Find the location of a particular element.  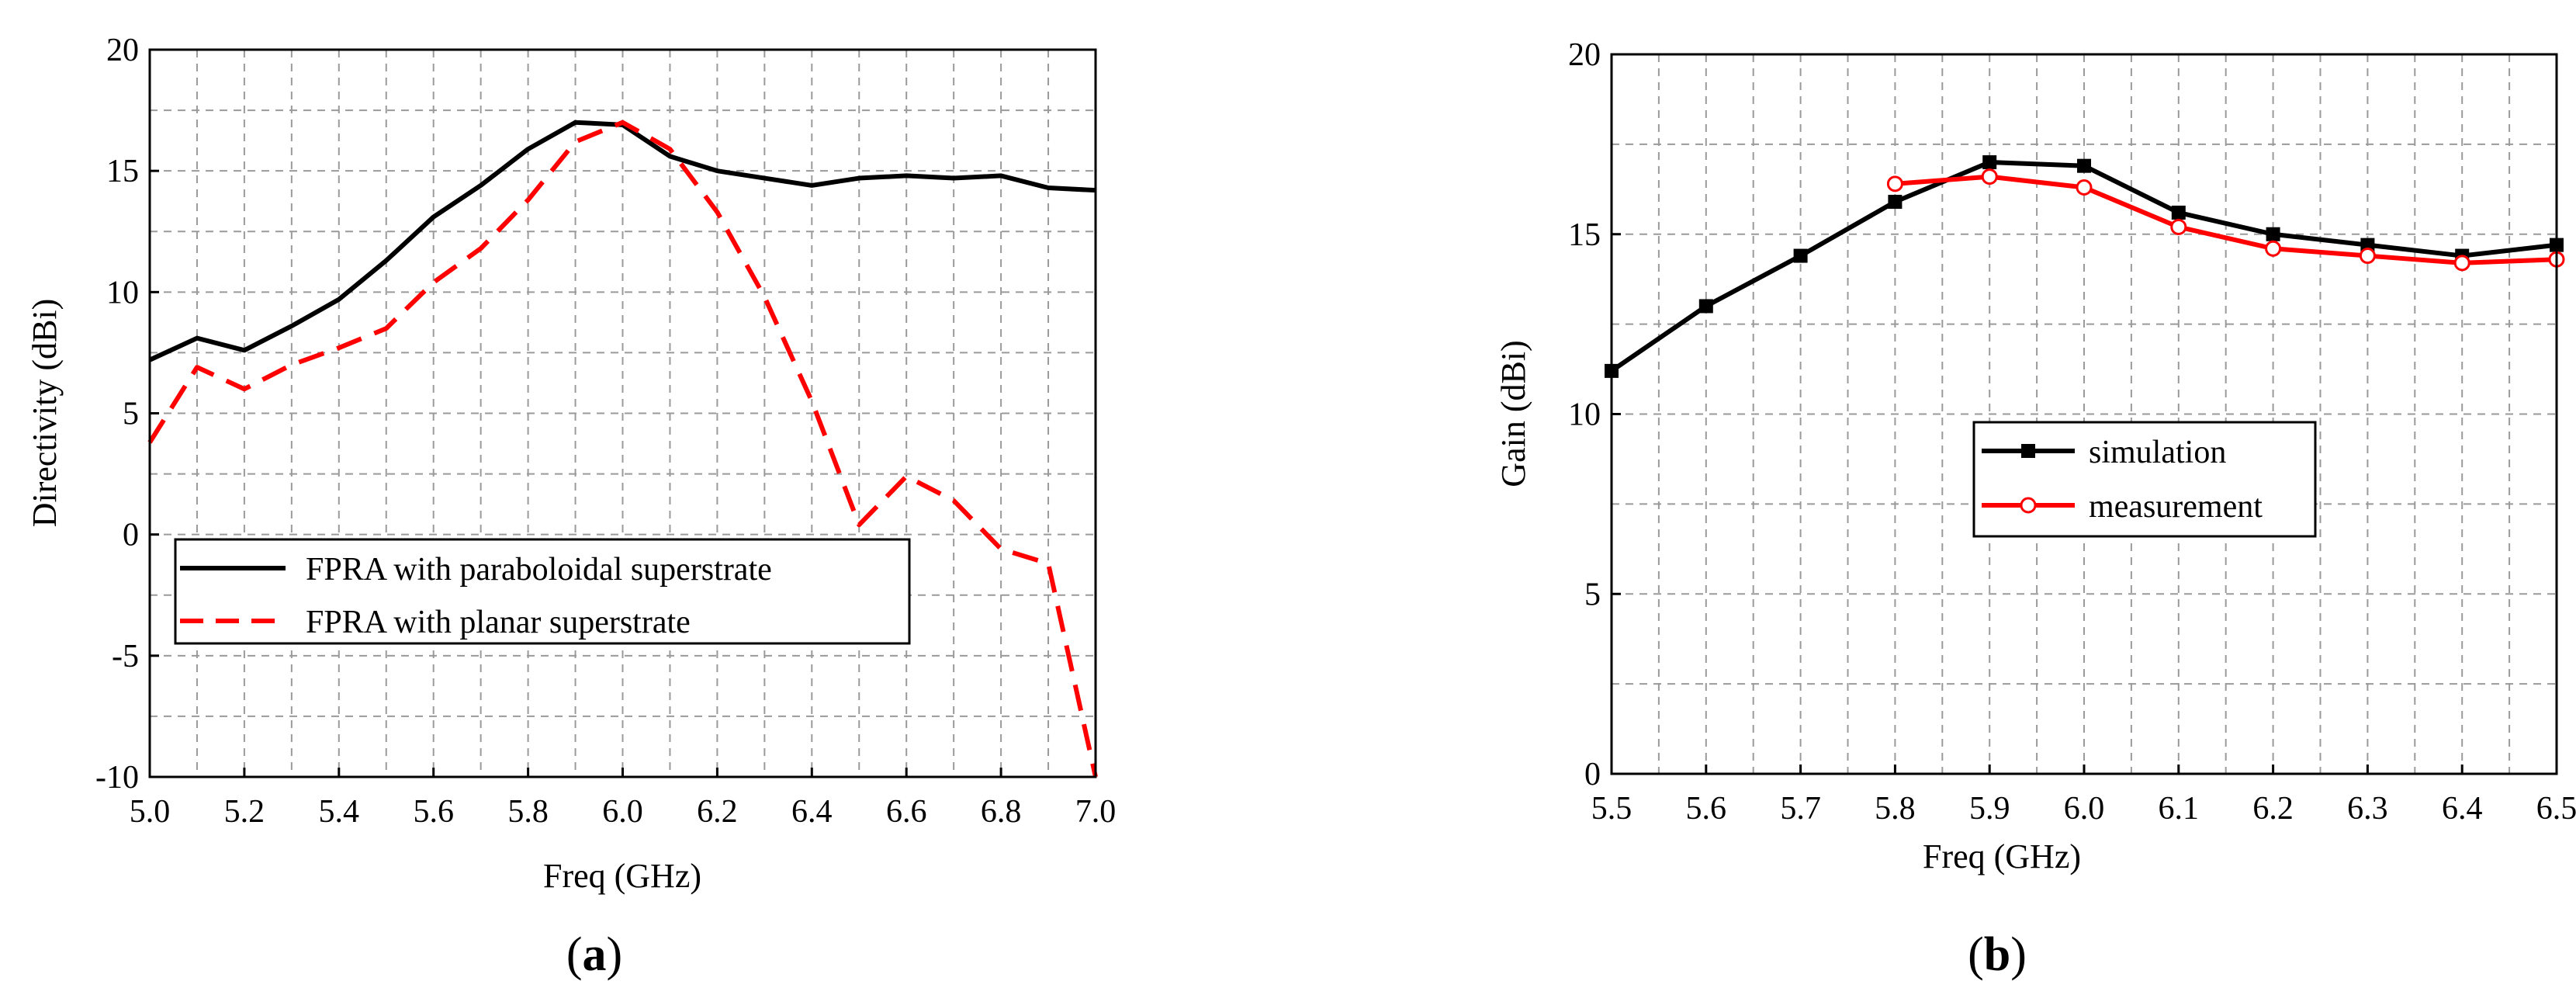

panel-b-legend-box is located at coordinates (2144, 479).